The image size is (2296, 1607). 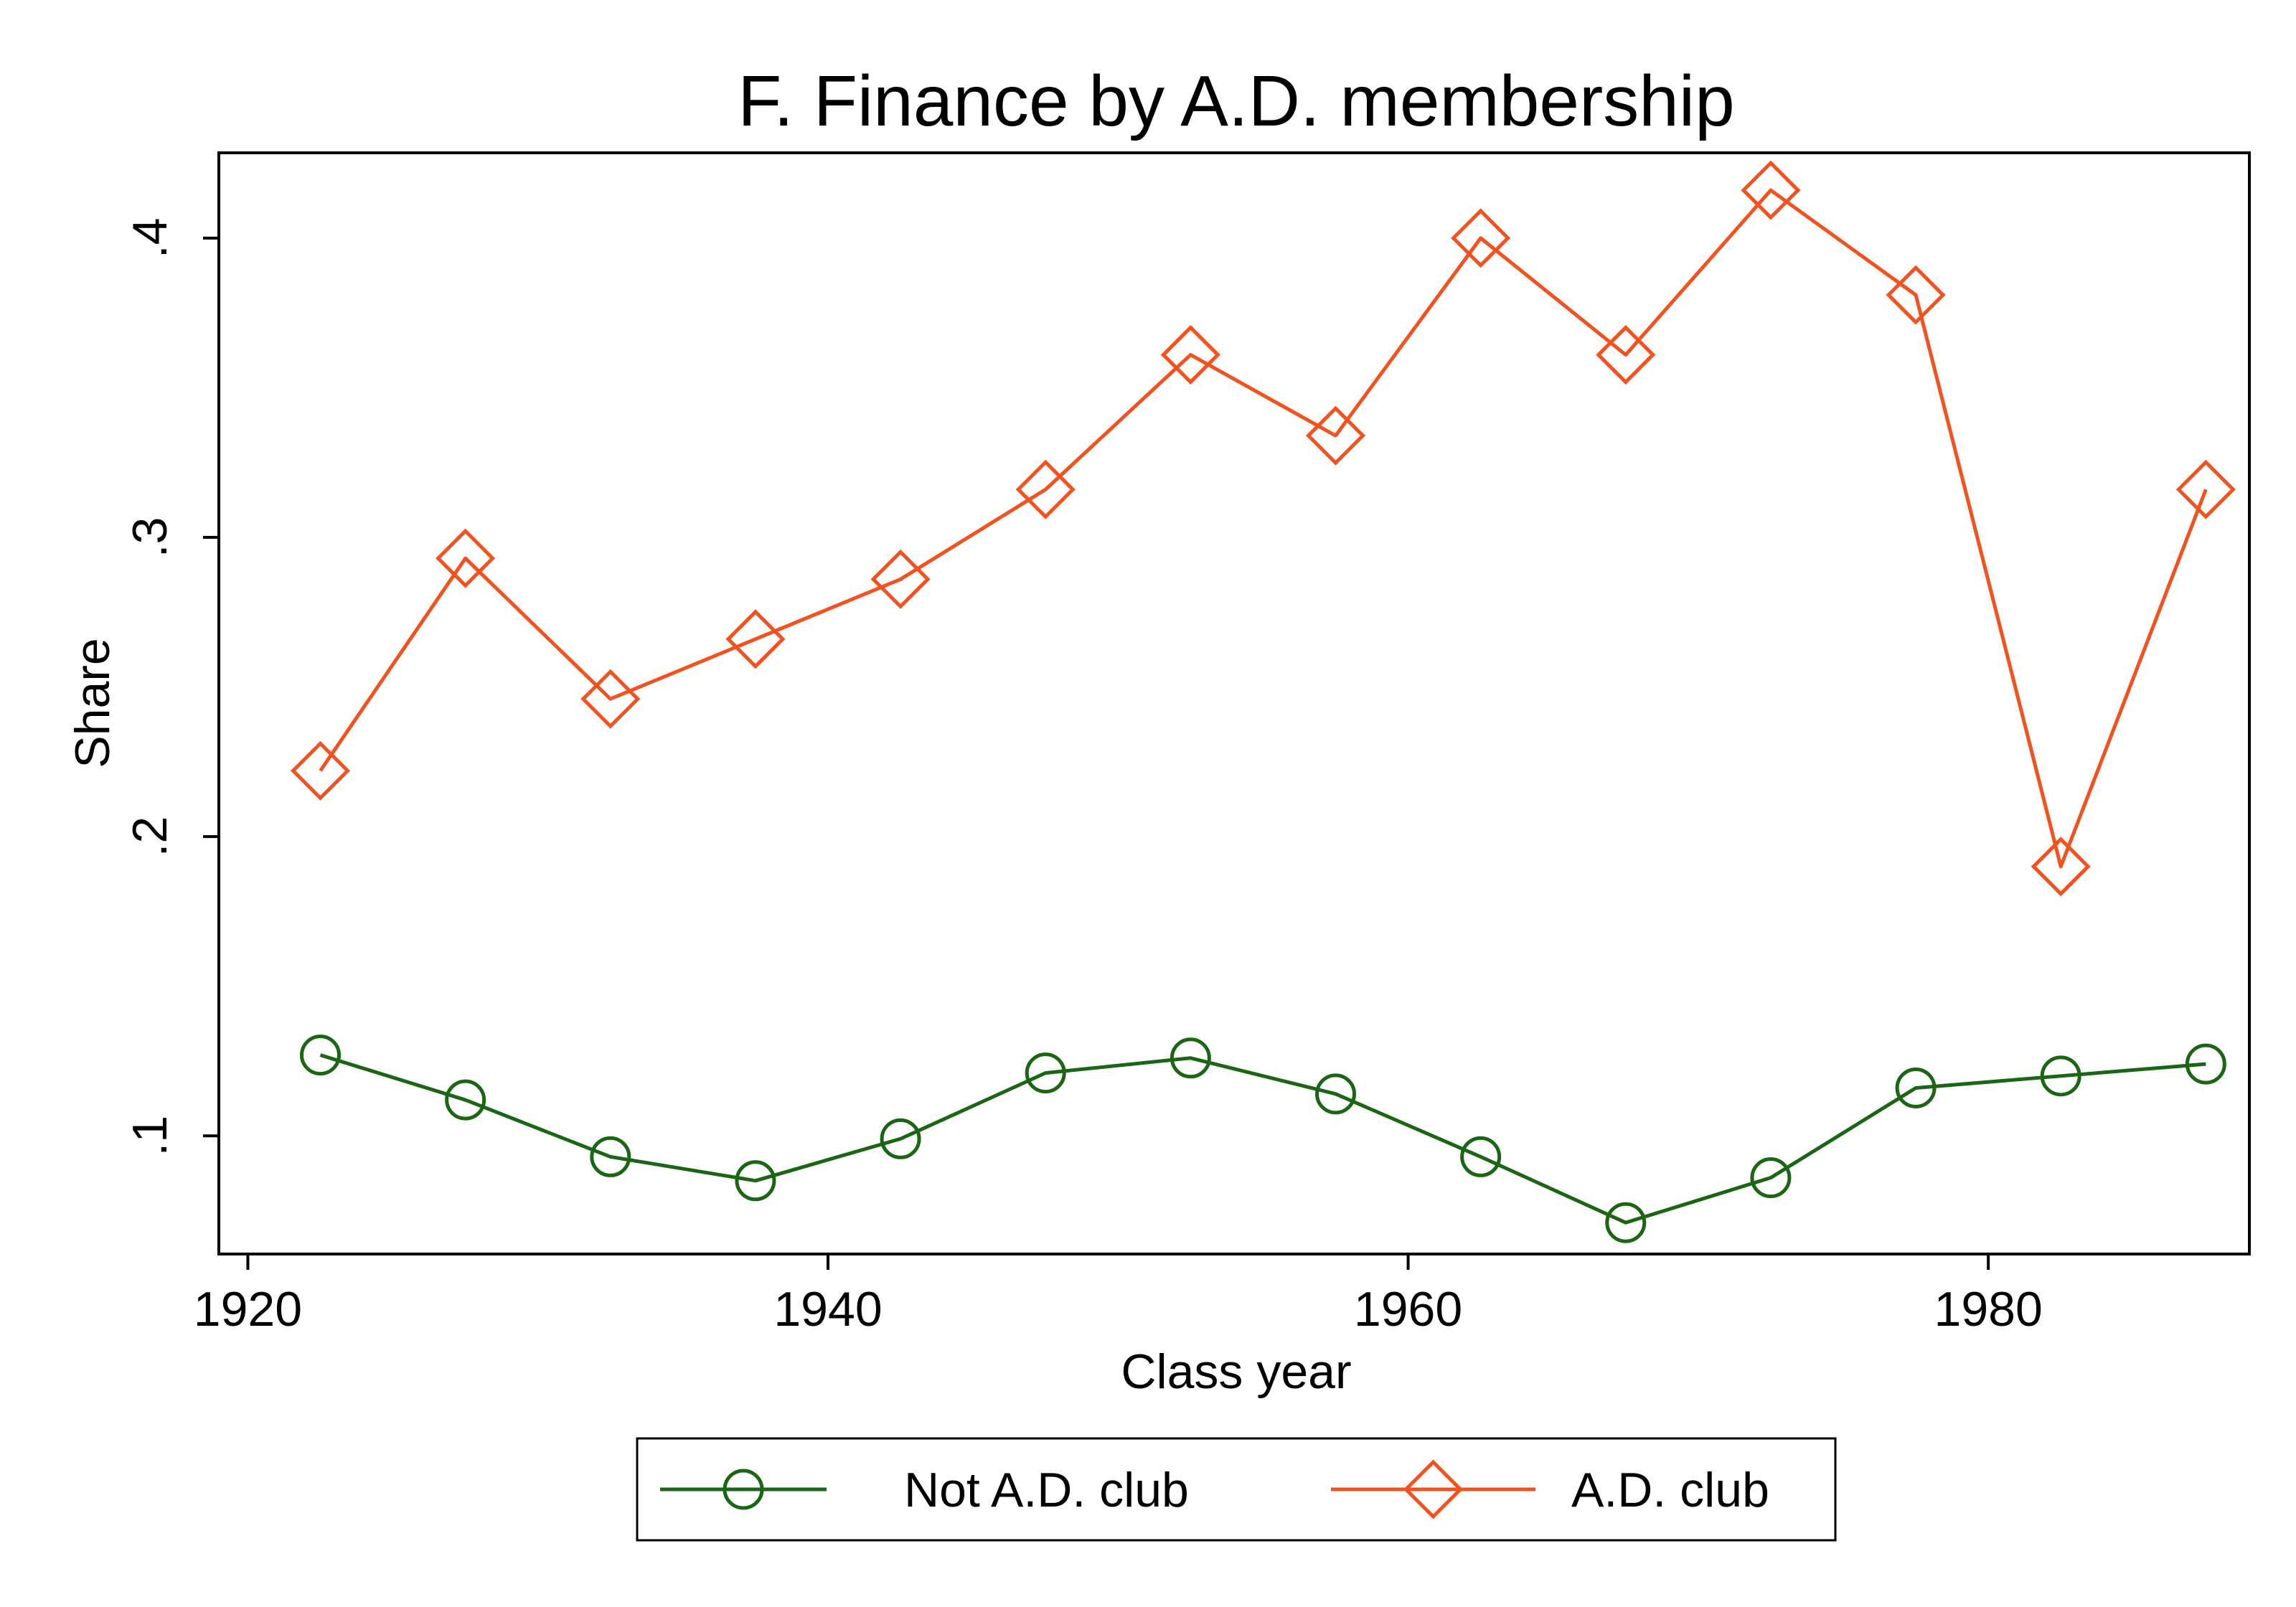 I want to click on x-tick-label: 1920, so click(x=248, y=1309).